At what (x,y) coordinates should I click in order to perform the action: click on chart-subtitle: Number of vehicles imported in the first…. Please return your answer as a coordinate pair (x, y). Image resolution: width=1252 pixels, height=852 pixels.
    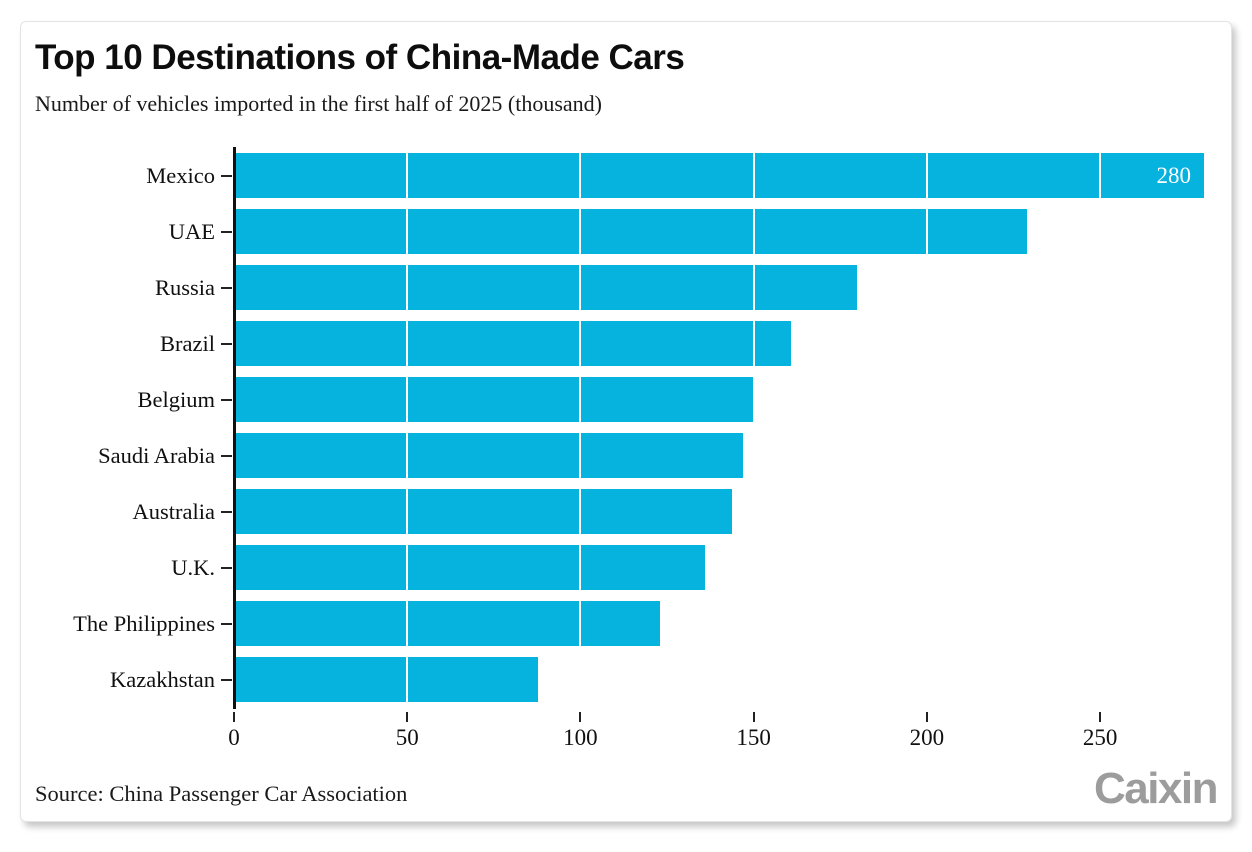
    Looking at the image, I should click on (318, 104).